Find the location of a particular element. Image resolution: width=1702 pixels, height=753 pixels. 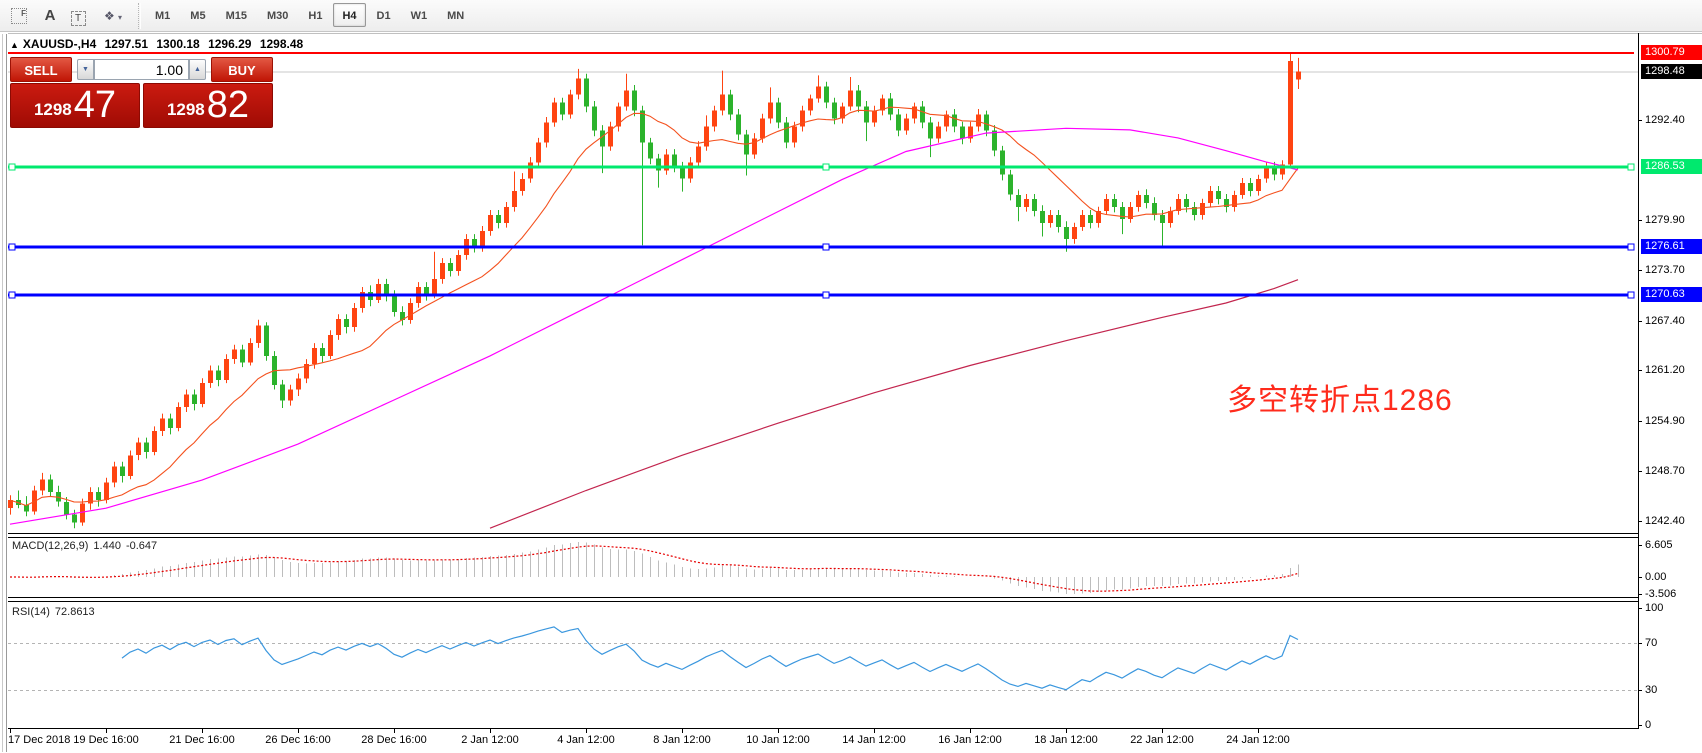

text-label-icon: A is located at coordinates (50, 15).